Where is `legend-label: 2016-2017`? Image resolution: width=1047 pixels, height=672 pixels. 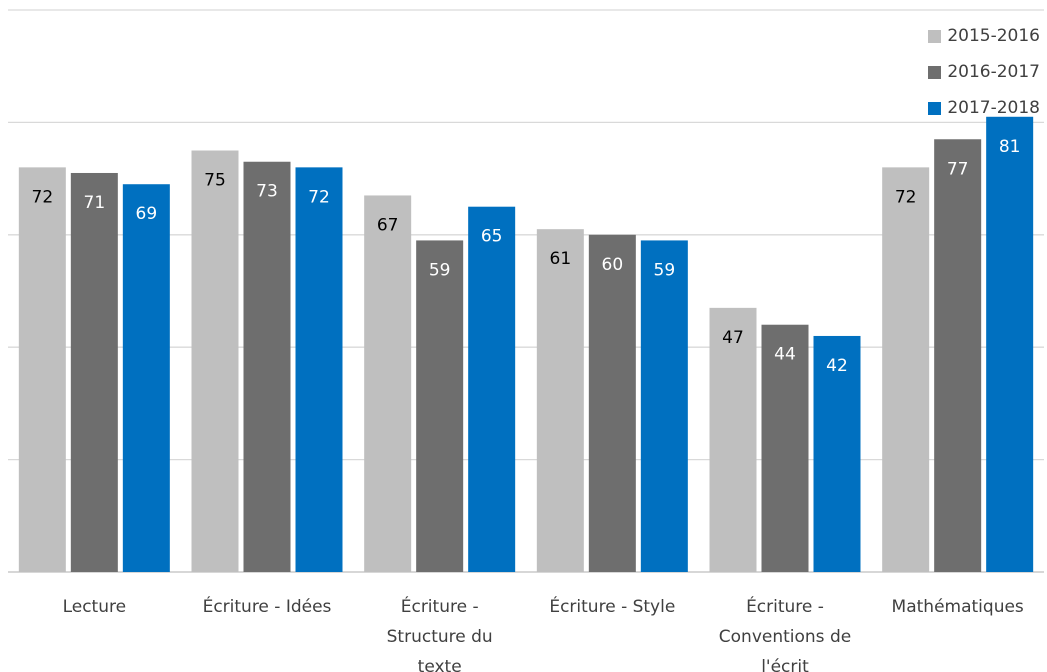 legend-label: 2016-2017 is located at coordinates (993, 72).